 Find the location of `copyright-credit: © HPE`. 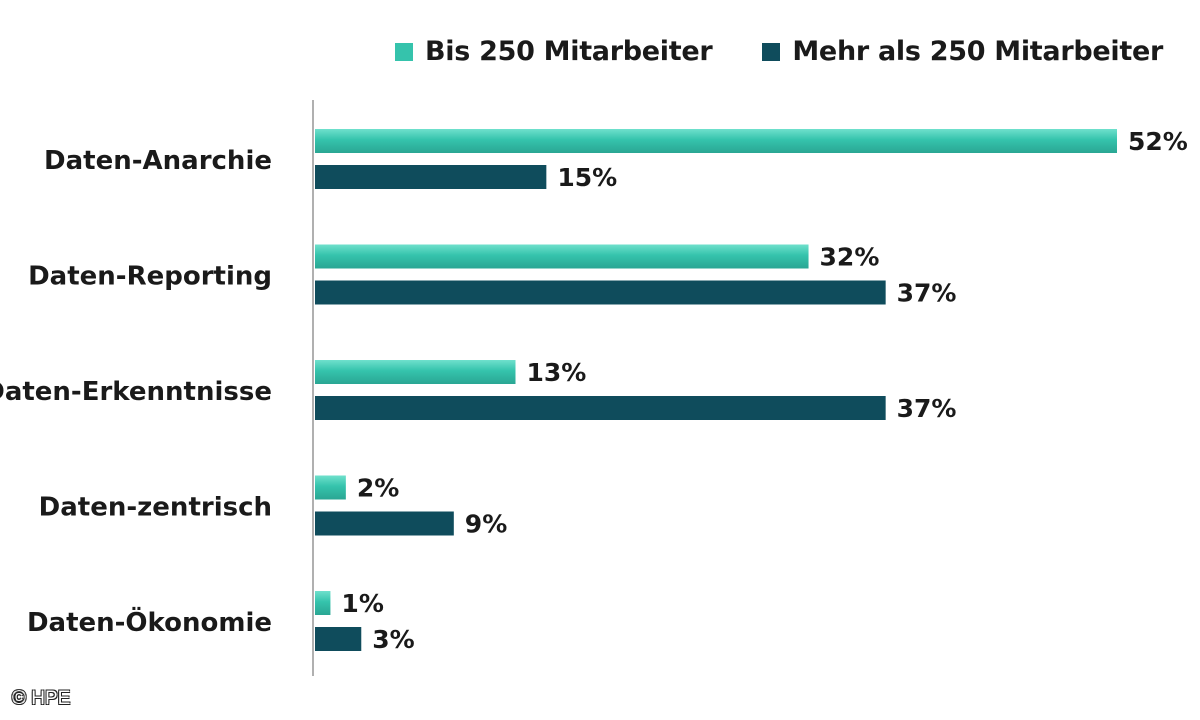

copyright-credit: © HPE is located at coordinates (41, 698).